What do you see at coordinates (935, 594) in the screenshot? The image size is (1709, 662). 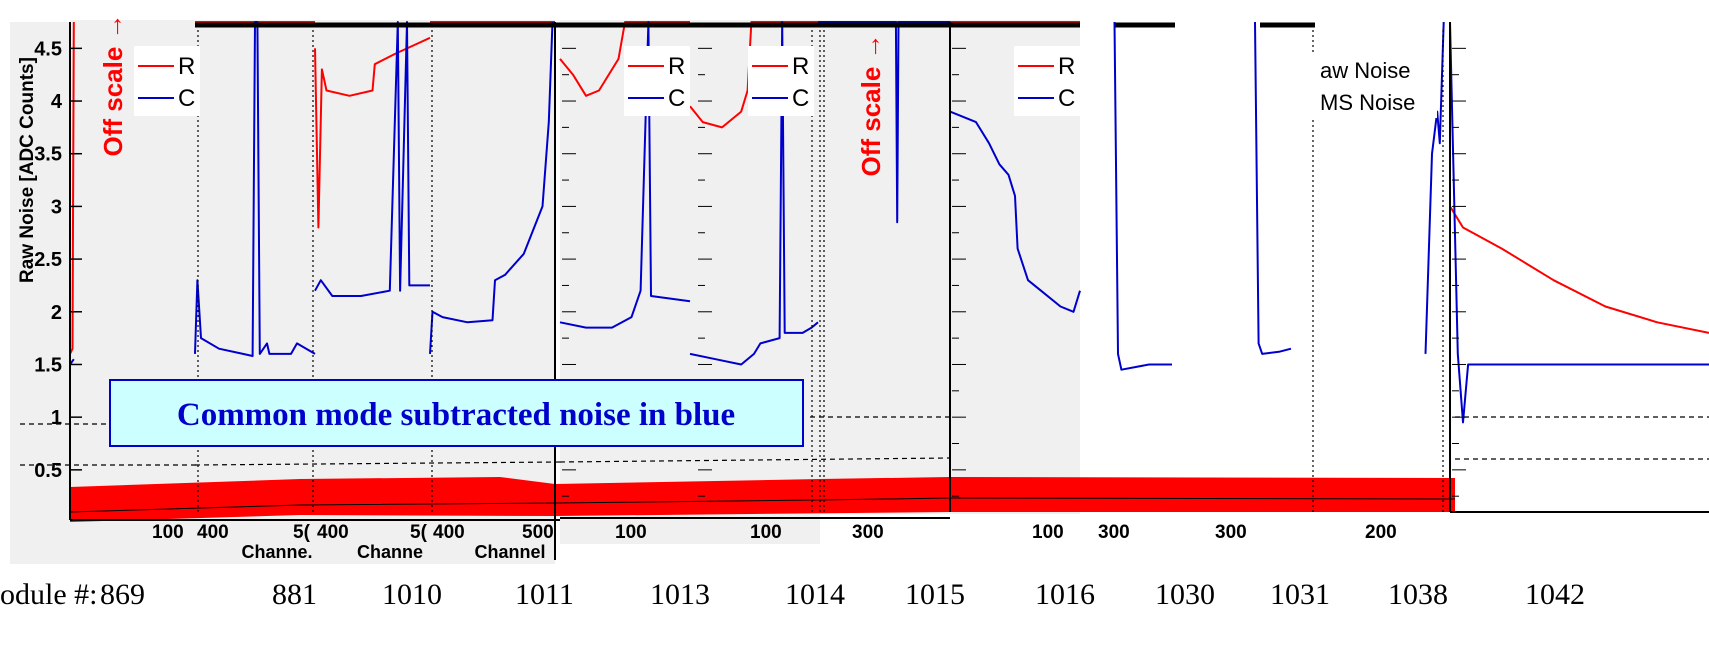 I see `module-number: 1015` at bounding box center [935, 594].